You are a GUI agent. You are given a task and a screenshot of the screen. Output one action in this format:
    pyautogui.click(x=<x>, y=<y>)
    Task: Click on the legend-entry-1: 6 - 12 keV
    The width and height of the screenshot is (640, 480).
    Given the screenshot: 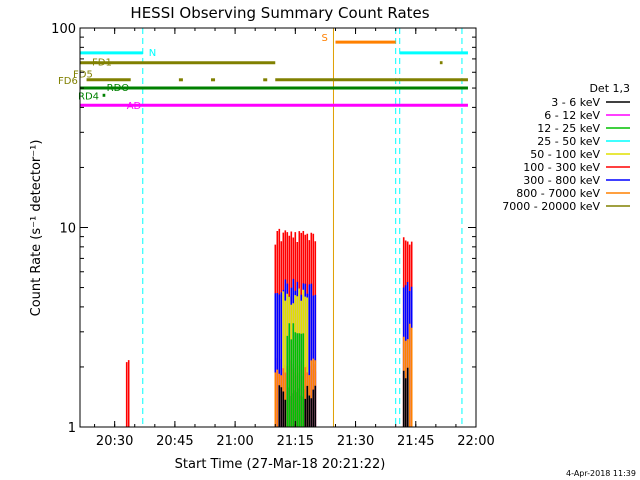 What is the action you would take?
    pyautogui.click(x=587, y=115)
    